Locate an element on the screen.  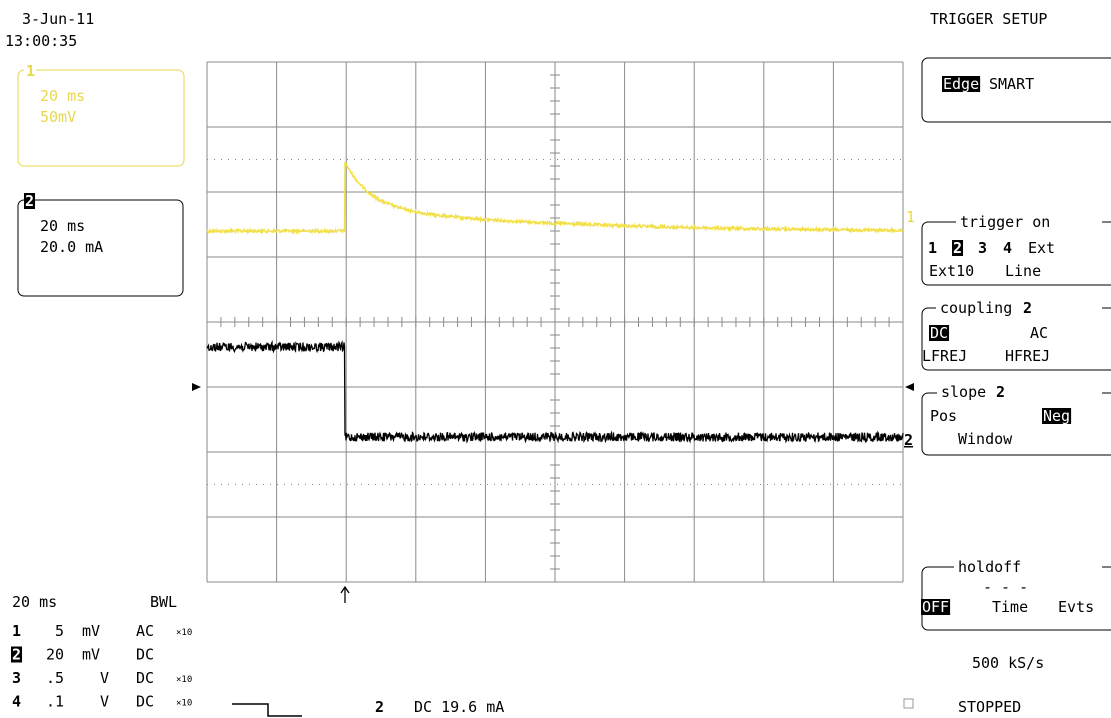
menu-option: Edge is located at coordinates (961, 84).